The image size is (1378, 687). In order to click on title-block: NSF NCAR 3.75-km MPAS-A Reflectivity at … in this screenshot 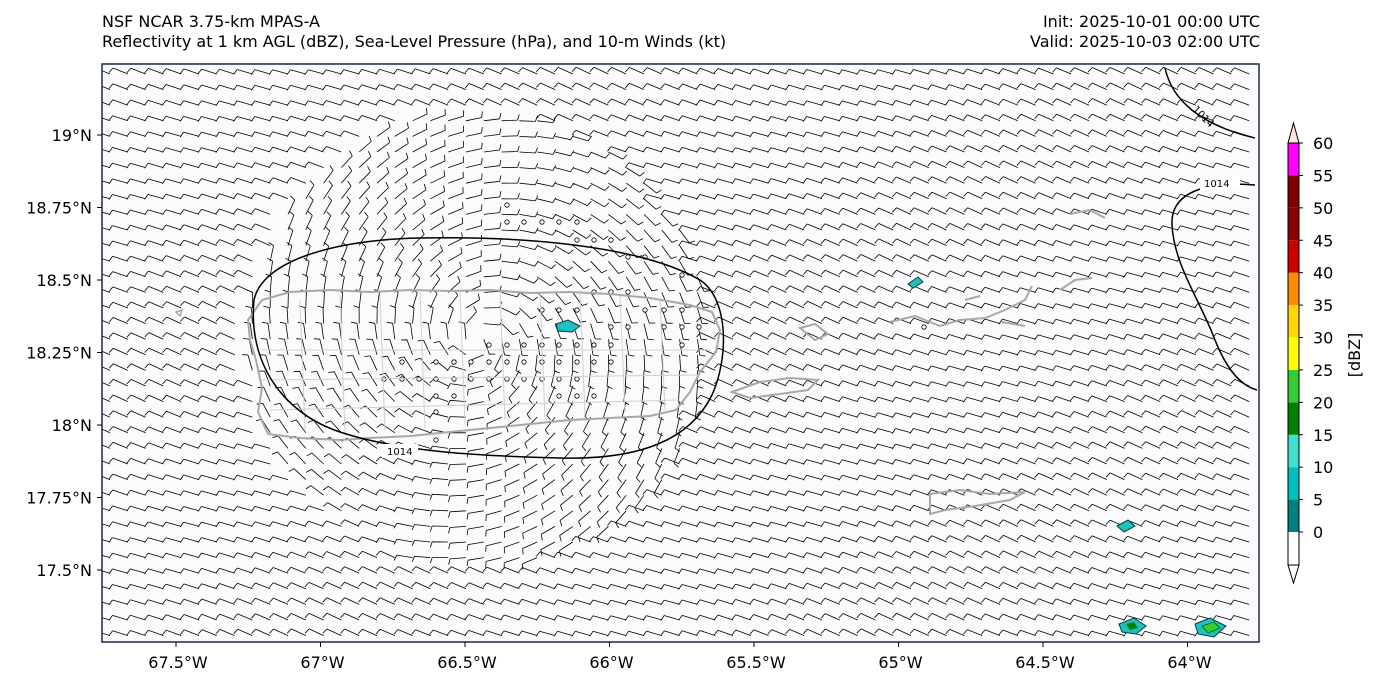, I will do `click(414, 32)`.